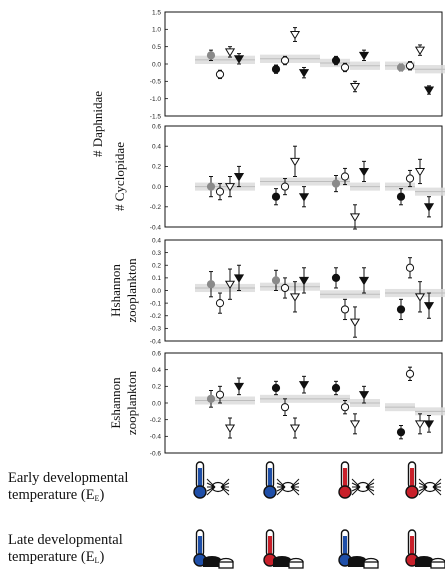  I want to click on y-axis-label: # Cyclopidae, so click(119, 176).